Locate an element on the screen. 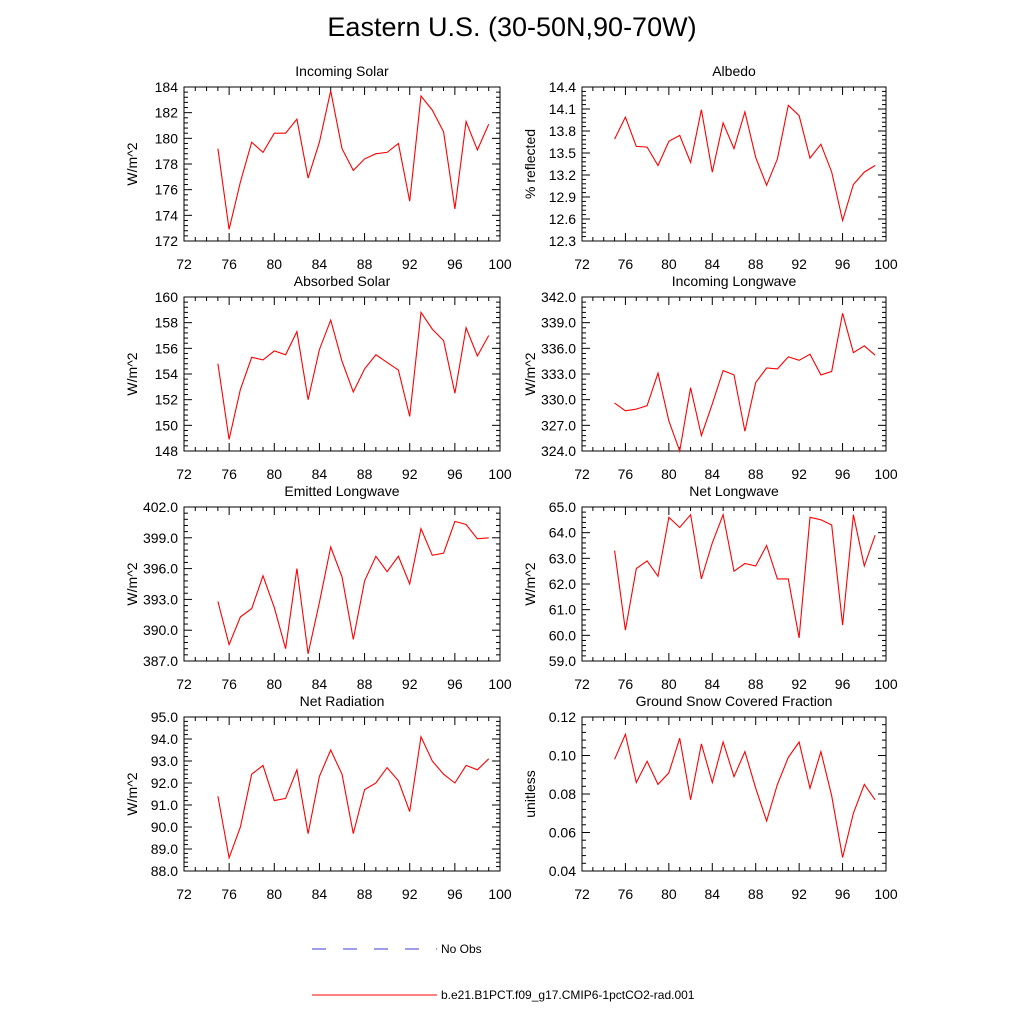 This screenshot has width=1024, height=1024. y-tick-label: 12.9 is located at coordinates (562, 197).